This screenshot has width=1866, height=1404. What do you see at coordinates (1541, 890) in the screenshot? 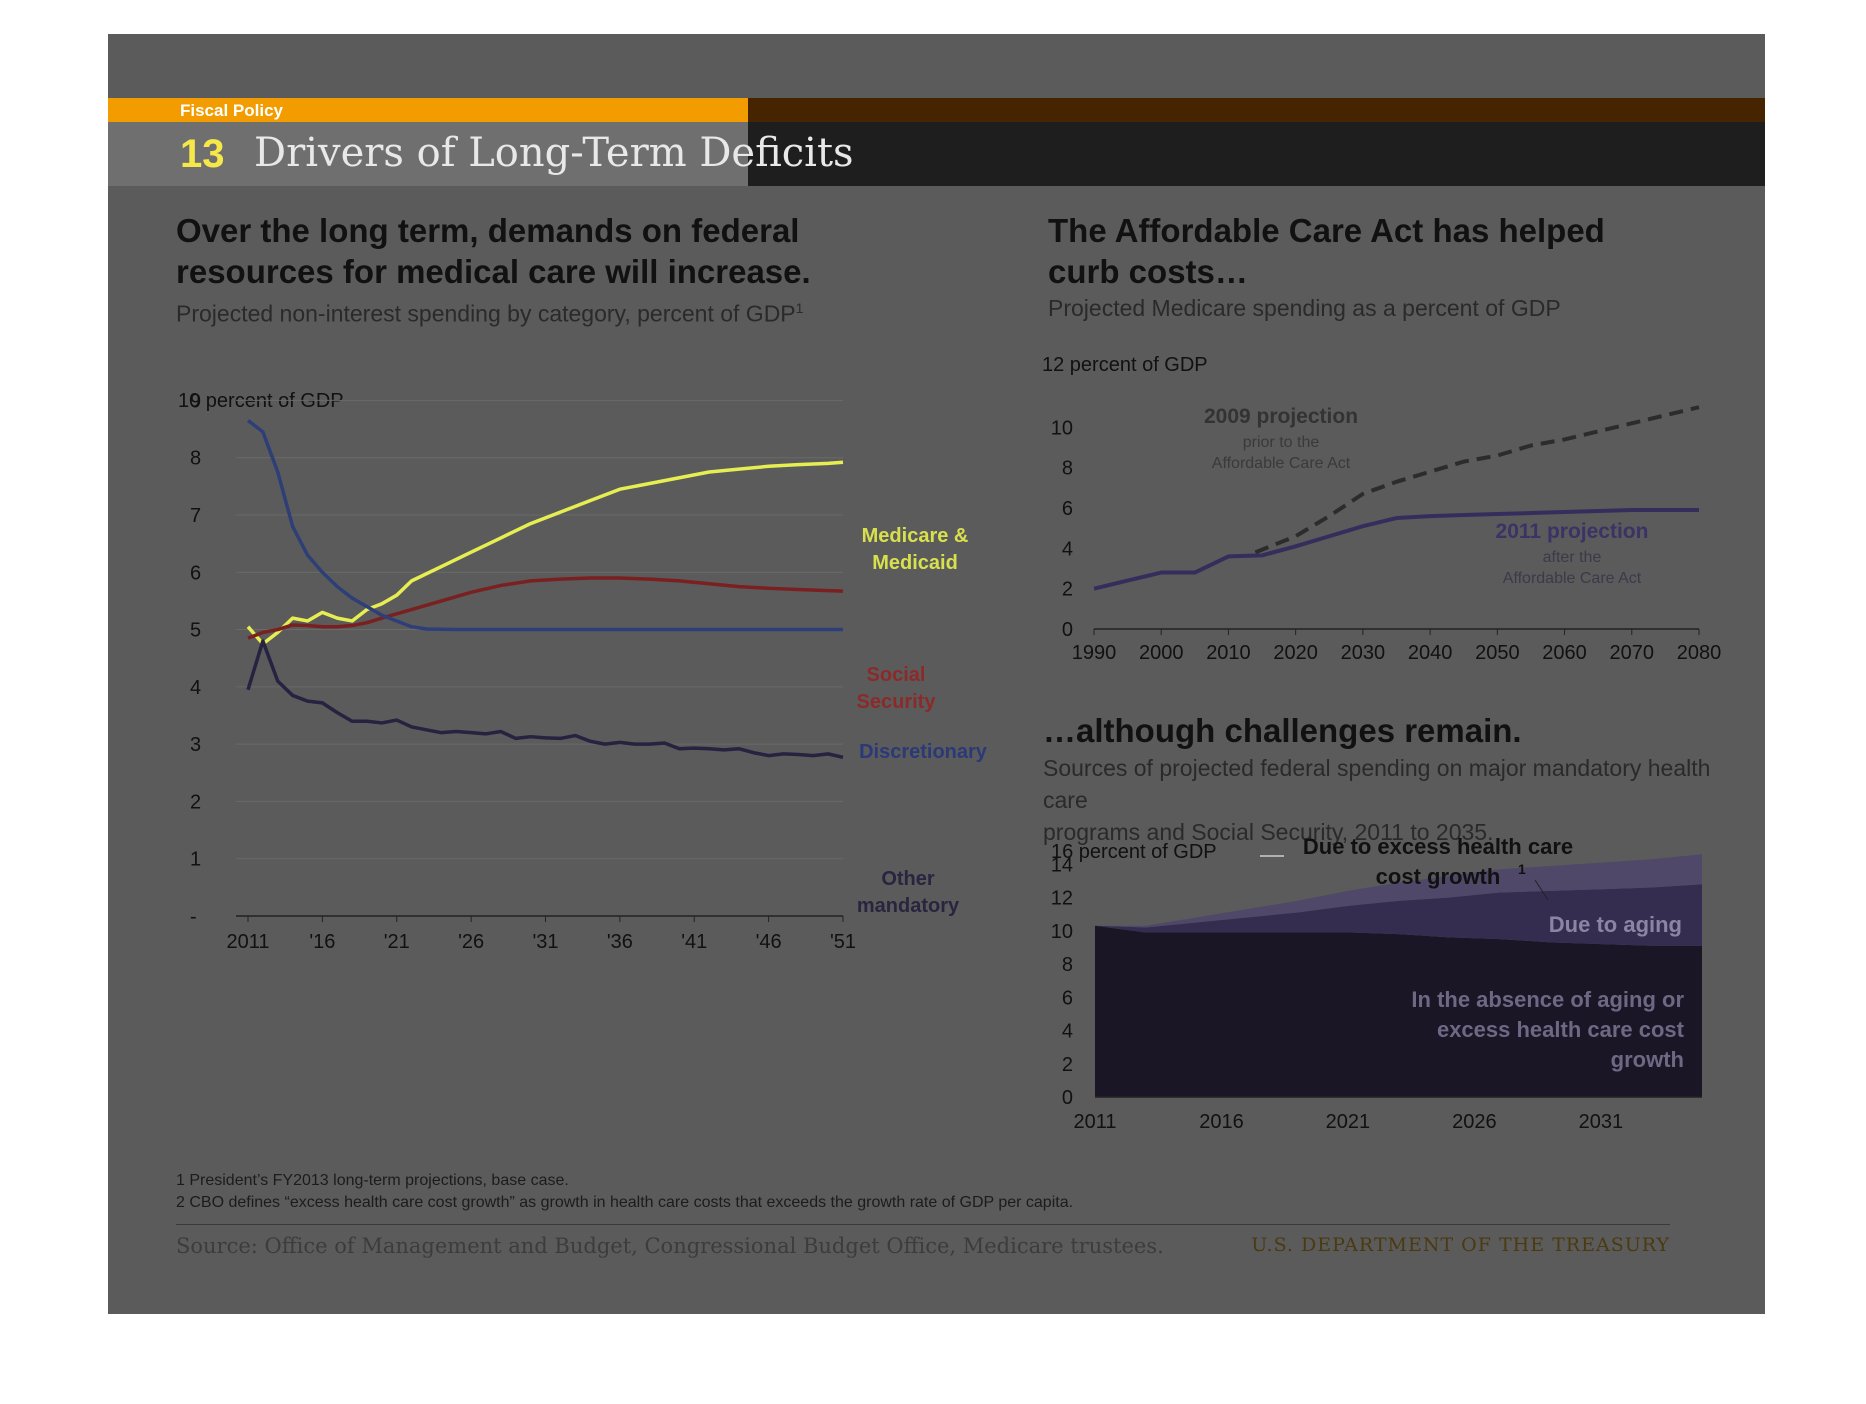
I see `leader-line` at bounding box center [1541, 890].